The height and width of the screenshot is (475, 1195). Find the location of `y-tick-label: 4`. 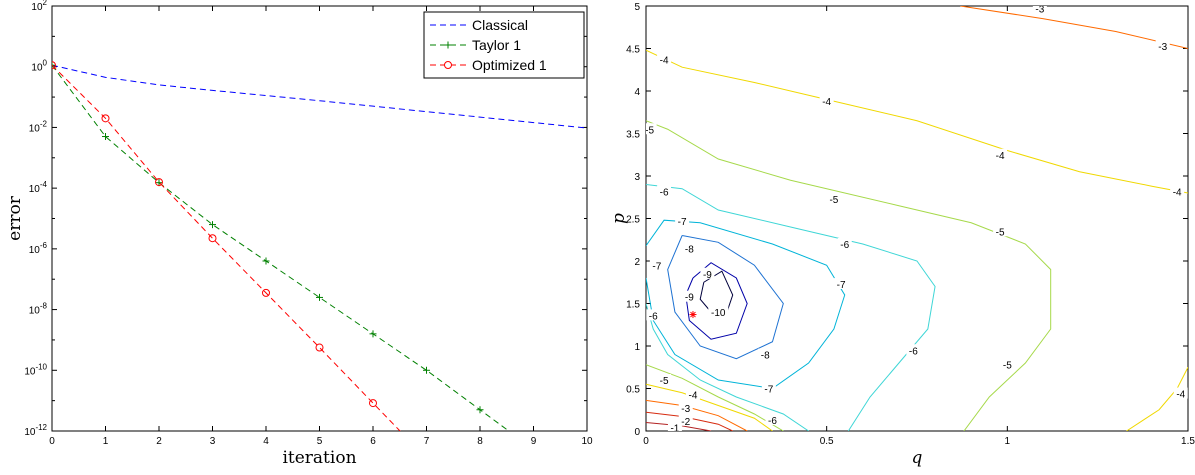

y-tick-label: 4 is located at coordinates (637, 92).